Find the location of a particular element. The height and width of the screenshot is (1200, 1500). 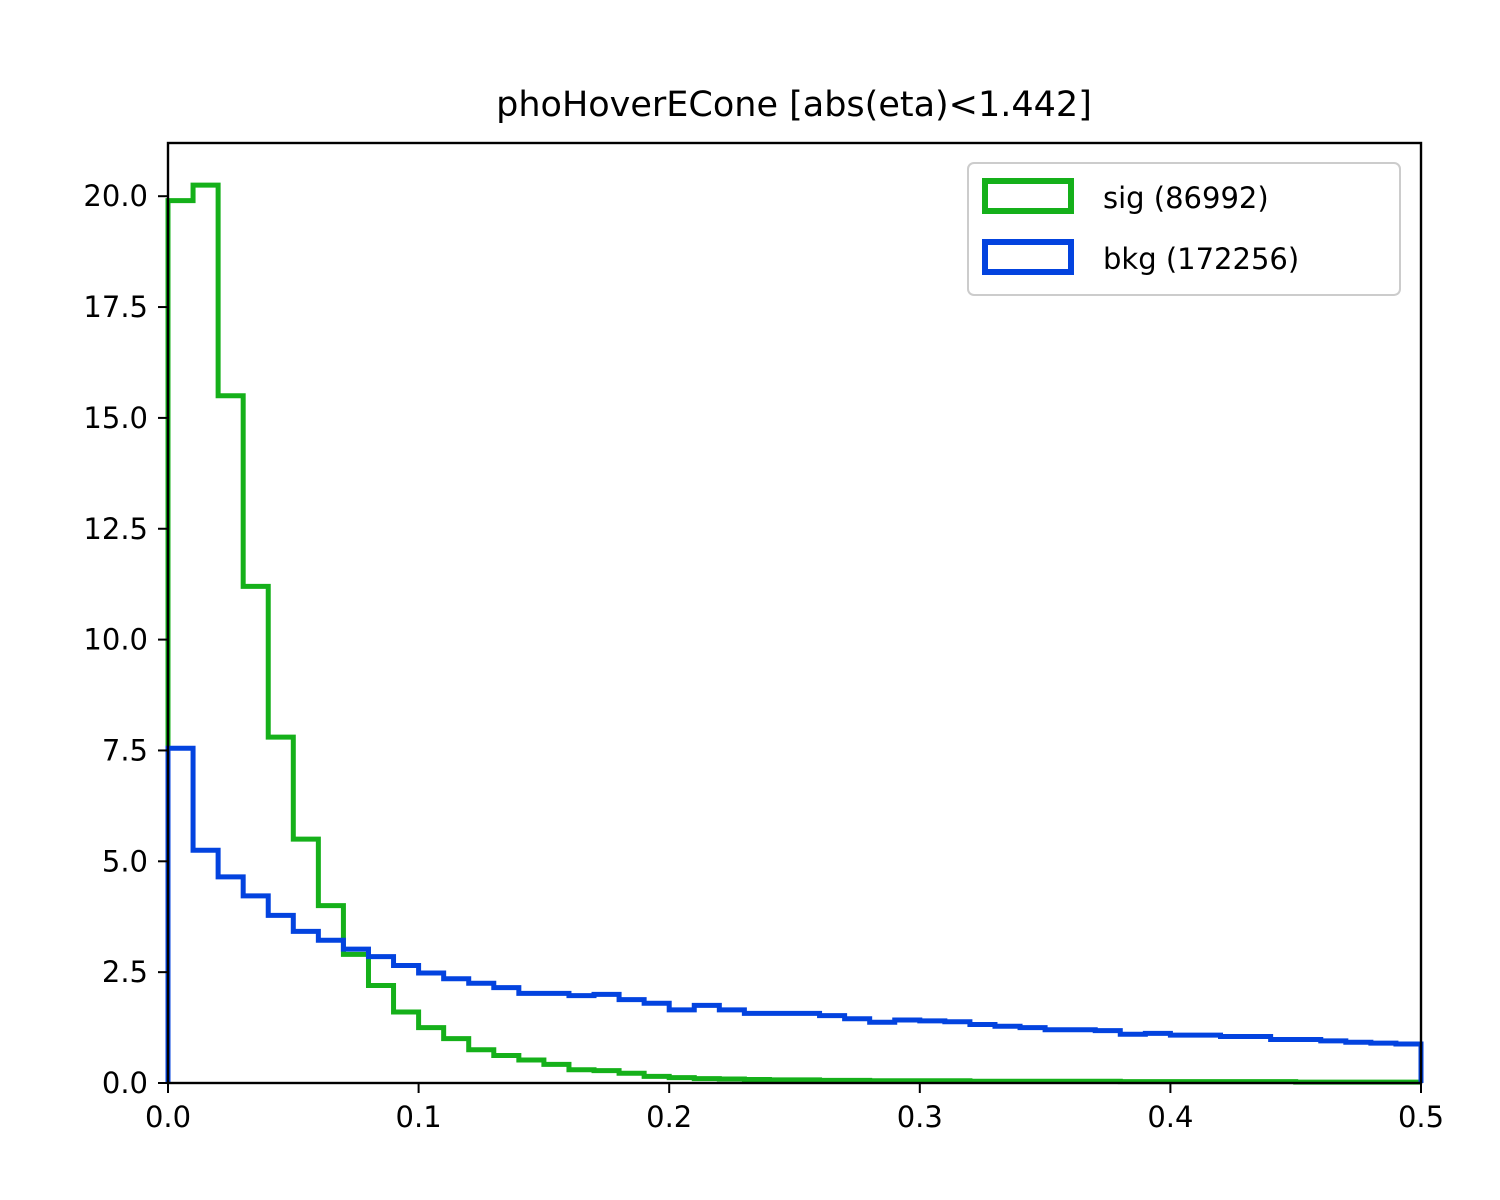

y-tick-label: 20.0 is located at coordinates (115, 196).